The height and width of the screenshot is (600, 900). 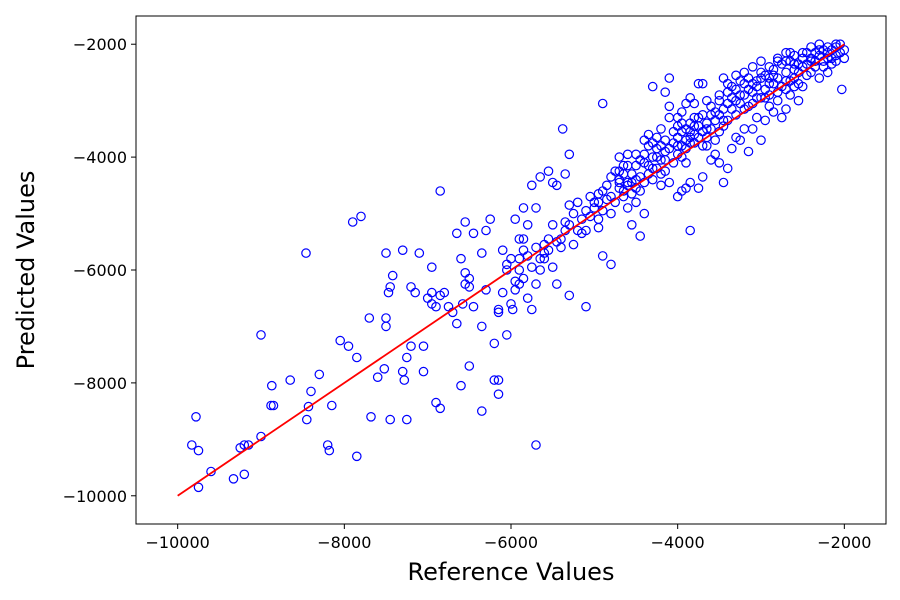 What do you see at coordinates (95, 496) in the screenshot?
I see `y-tick-label: −10000` at bounding box center [95, 496].